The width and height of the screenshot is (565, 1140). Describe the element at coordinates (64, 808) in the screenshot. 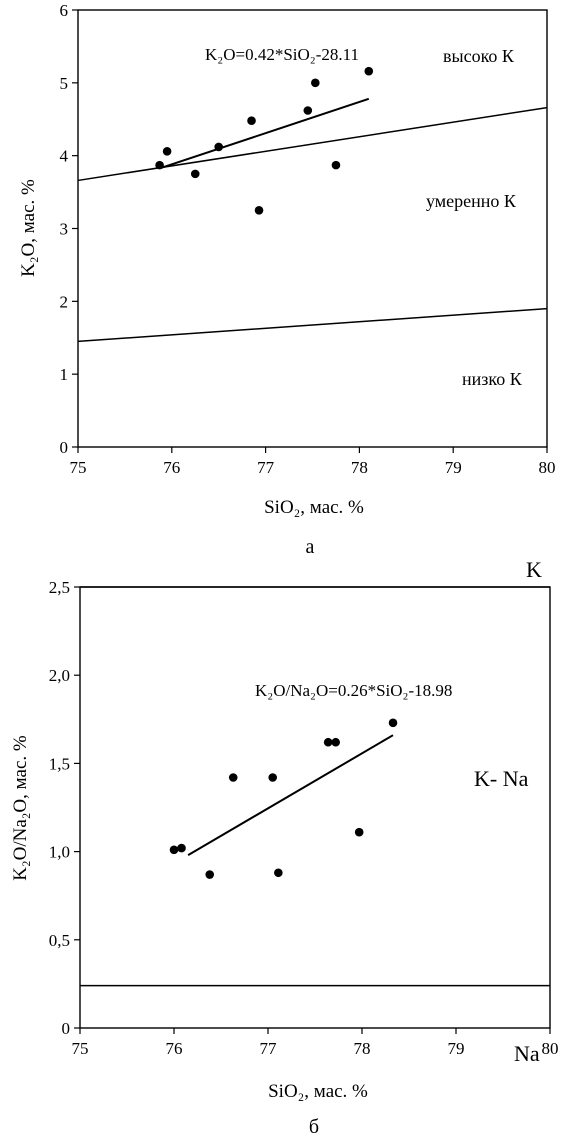

I see `y-axis-ticks: 0 0,5 1,0 1,5 2,0 2,5` at that location.